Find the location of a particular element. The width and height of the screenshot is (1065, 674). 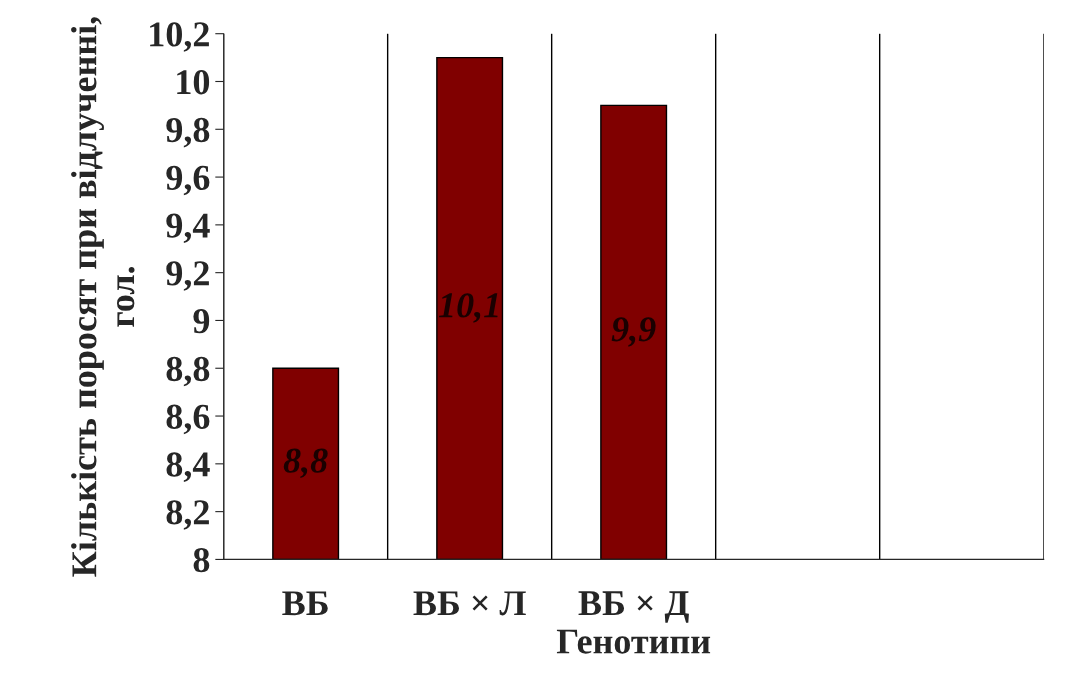

y-tick-label: 10,2 is located at coordinates (179, 37).